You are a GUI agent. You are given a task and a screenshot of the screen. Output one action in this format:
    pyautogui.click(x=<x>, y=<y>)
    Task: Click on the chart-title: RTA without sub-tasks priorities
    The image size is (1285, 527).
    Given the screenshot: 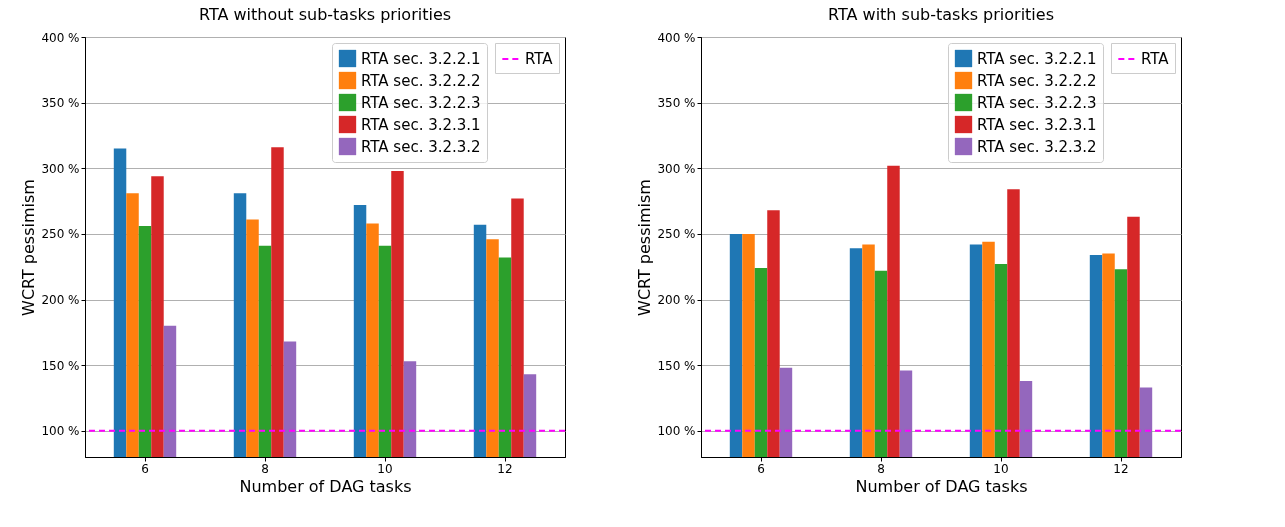 What is the action you would take?
    pyautogui.click(x=325, y=14)
    